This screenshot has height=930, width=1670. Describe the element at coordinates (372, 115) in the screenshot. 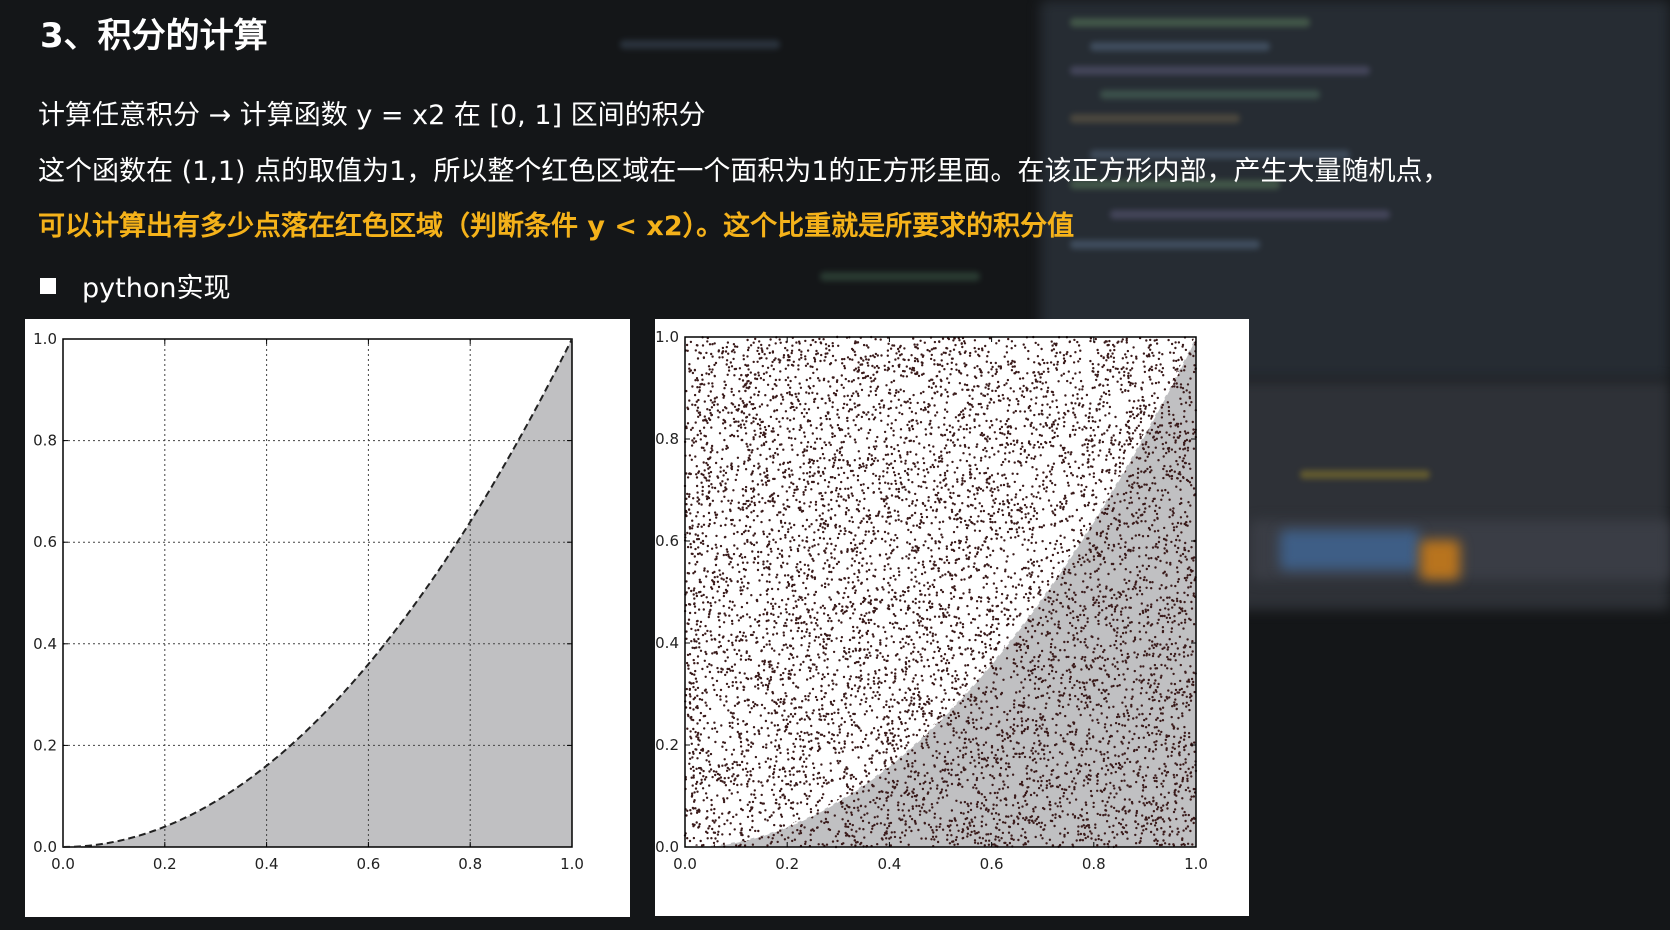

I see `text-line-1: 计算任意积分 → 计算函数 y = x2 在 [0, 1] 区间的积分` at that location.